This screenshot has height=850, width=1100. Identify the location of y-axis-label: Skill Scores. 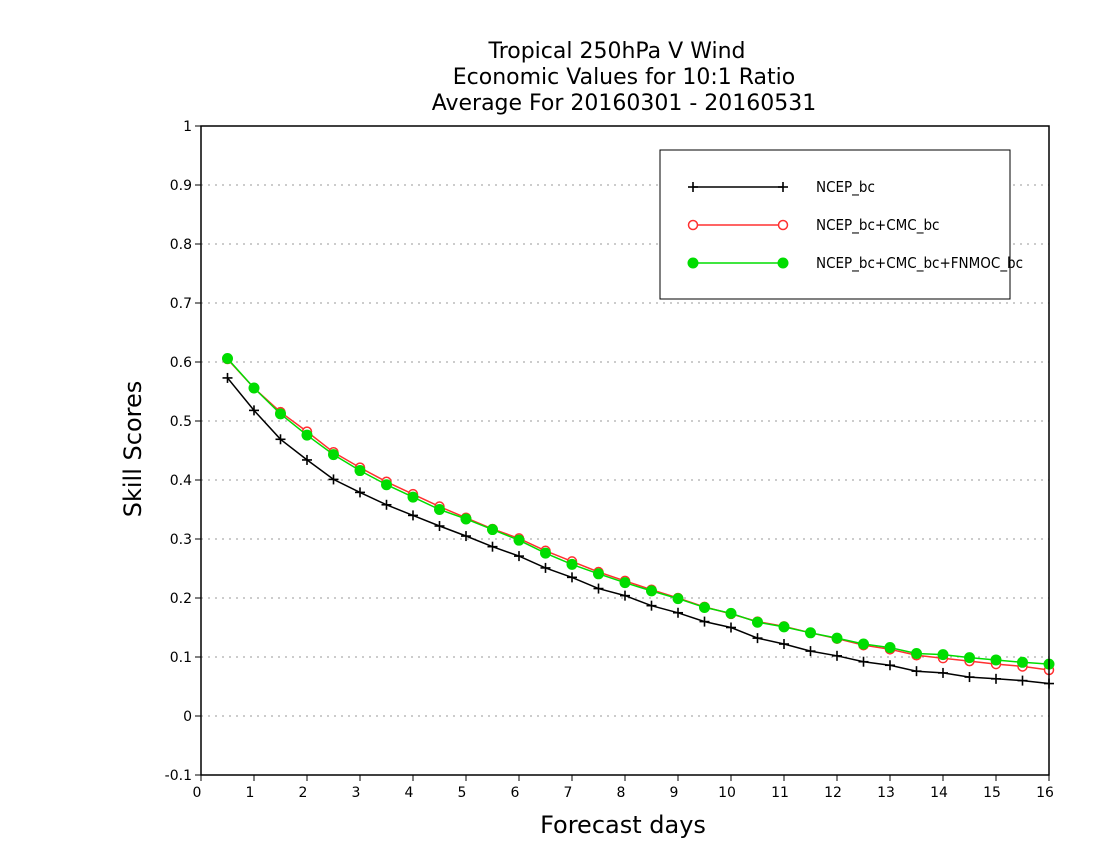
(133, 449).